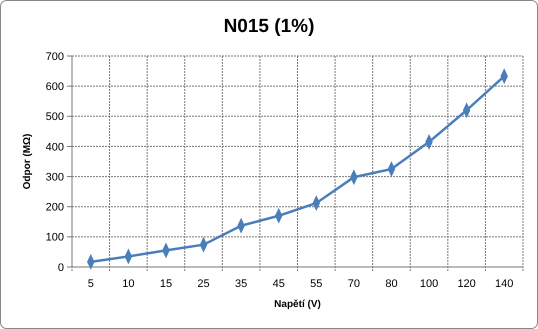  I want to click on x-axis-title: Napětí (V), so click(297, 304).